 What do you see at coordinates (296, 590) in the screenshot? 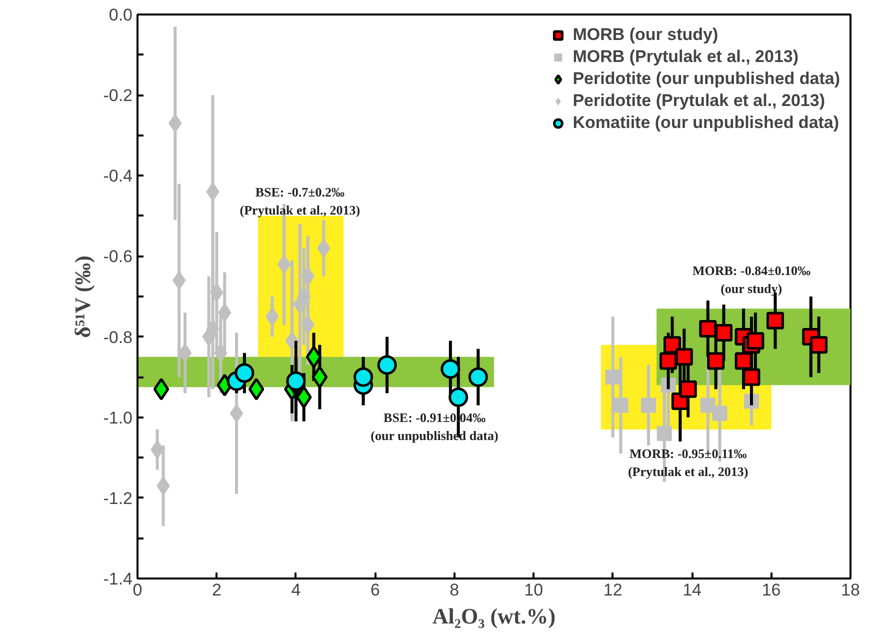
I see `x-tick-label: 4` at bounding box center [296, 590].